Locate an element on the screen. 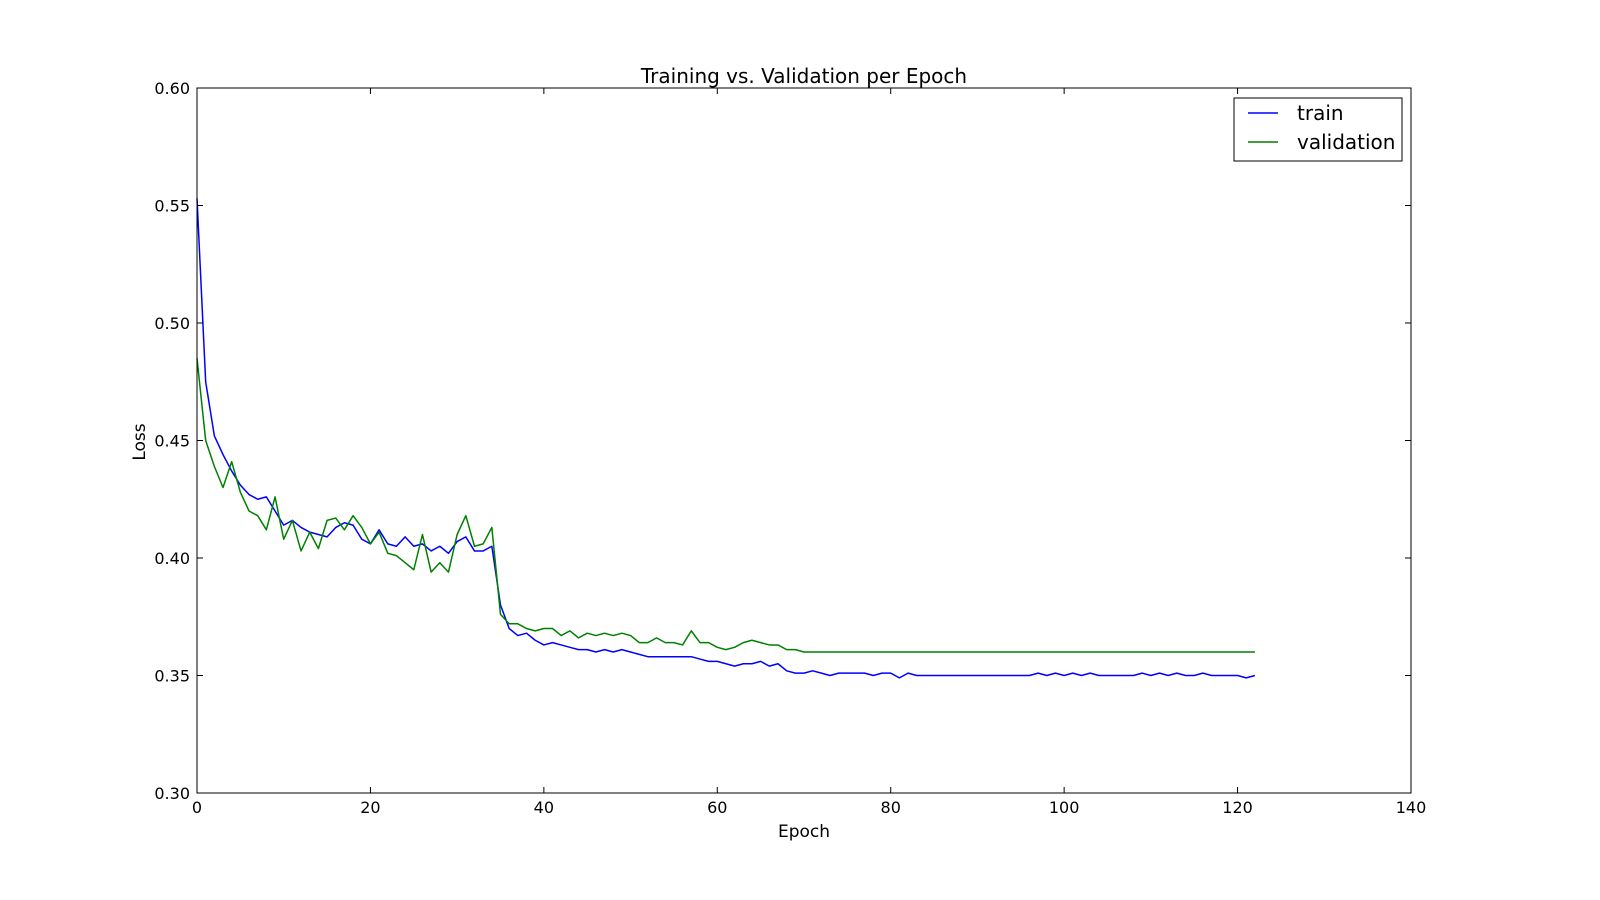 The height and width of the screenshot is (900, 1600). x-tick-label: 140 is located at coordinates (1411, 807).